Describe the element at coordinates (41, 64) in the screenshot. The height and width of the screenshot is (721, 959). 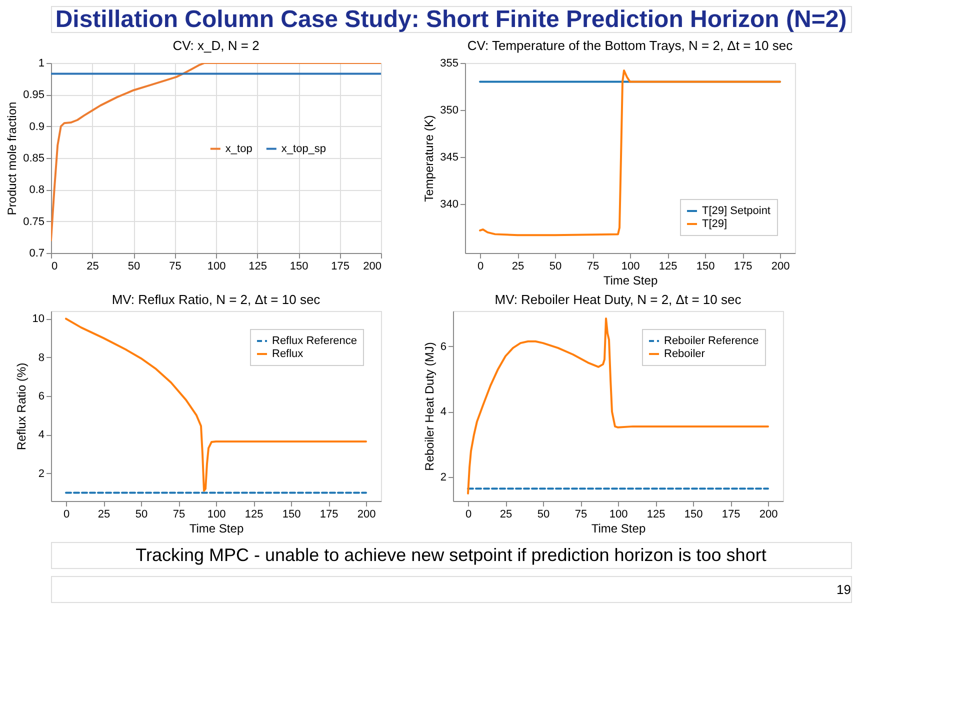
I see `y-tick-label: 1` at that location.